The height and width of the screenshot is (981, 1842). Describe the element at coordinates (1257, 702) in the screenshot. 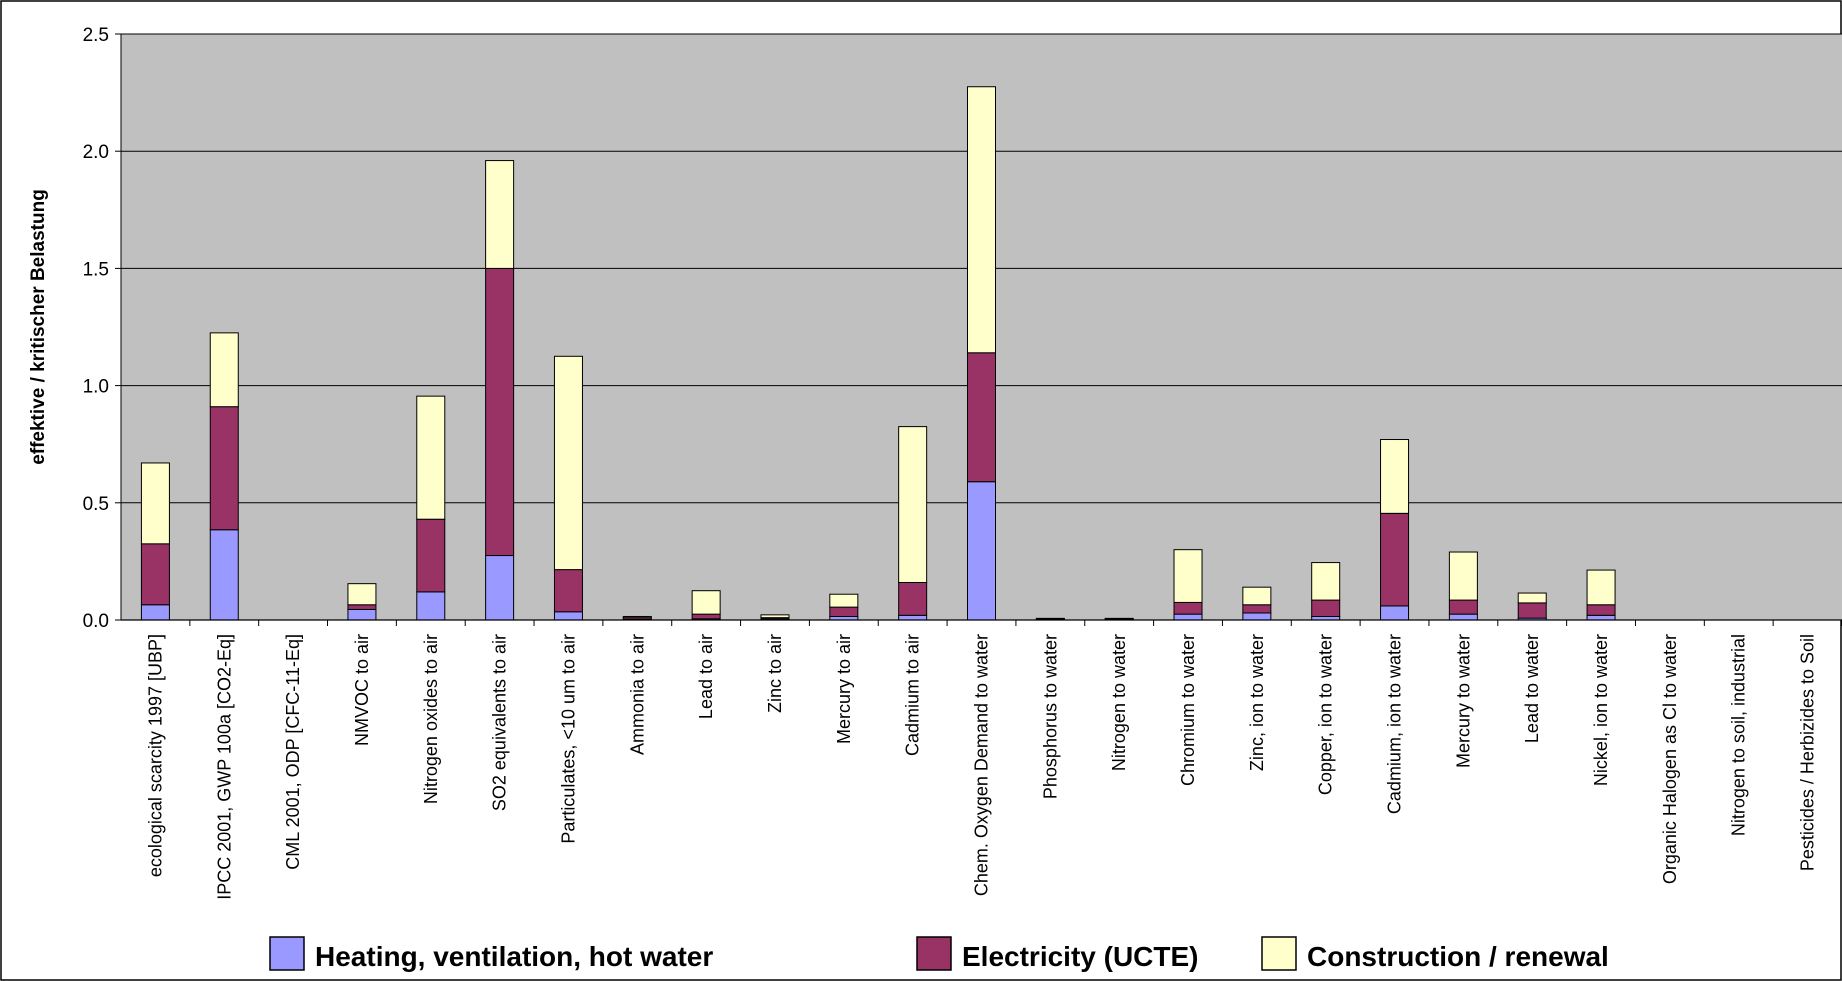

I see `x-tick-label: Zinc, ion to water` at that location.